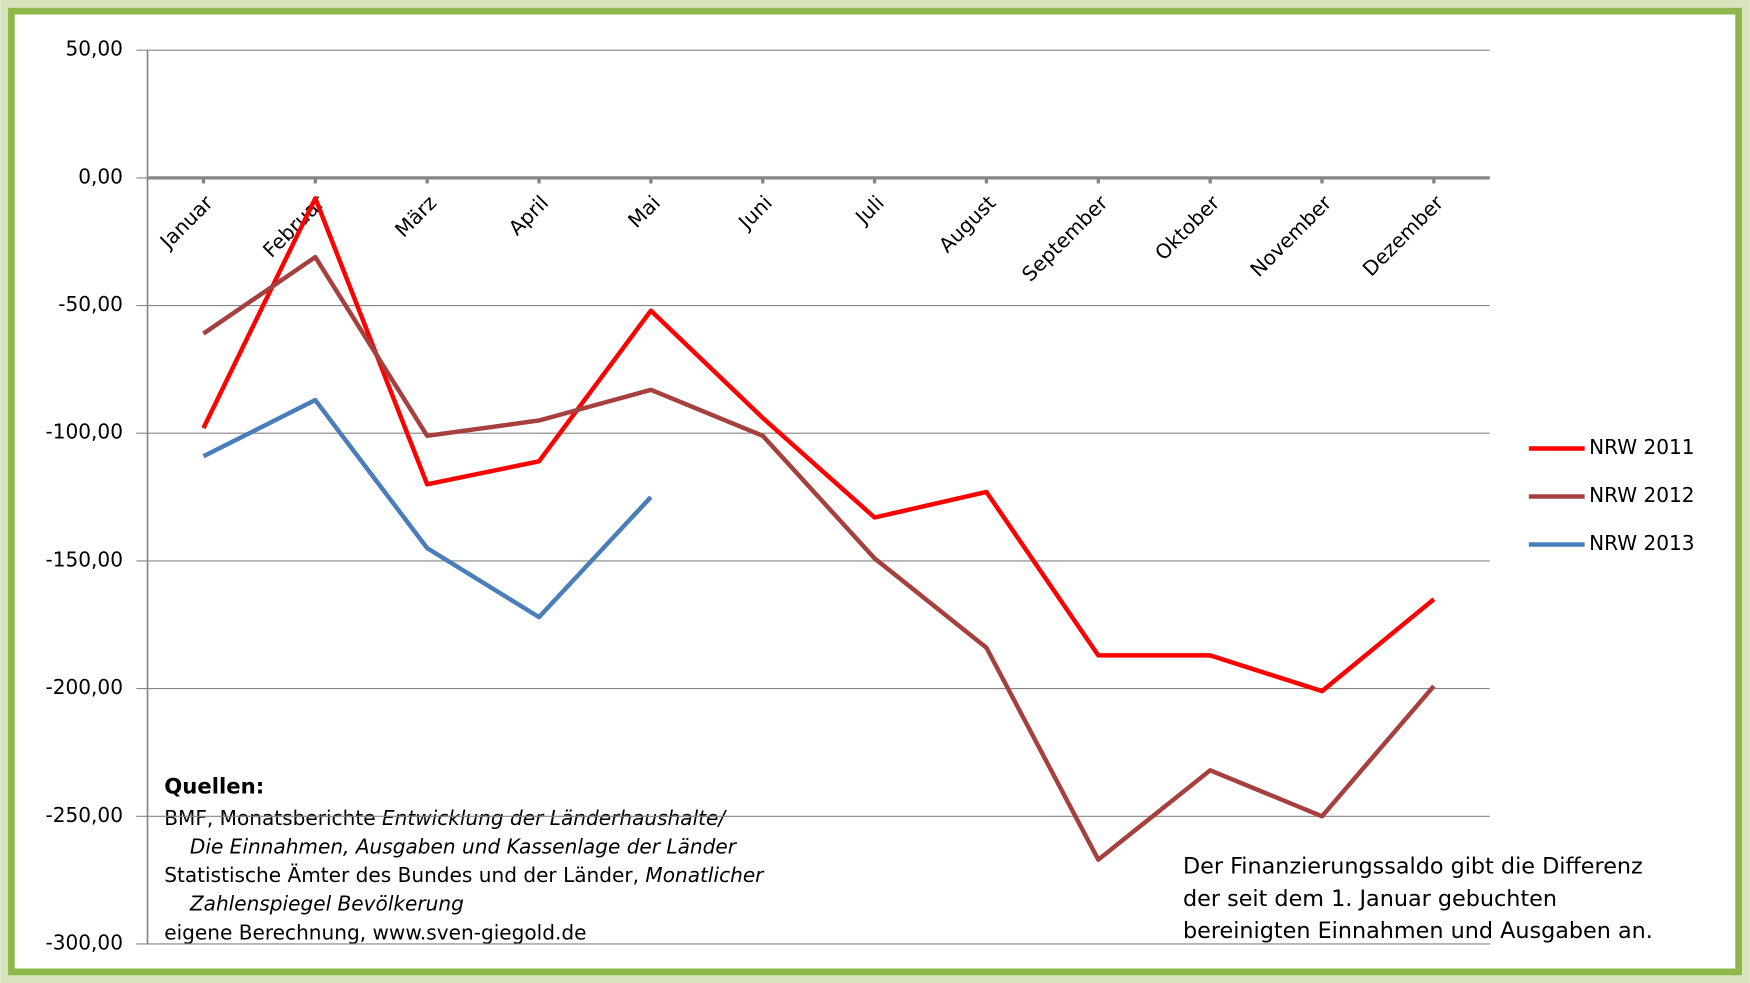  What do you see at coordinates (90, 304) in the screenshot?
I see `y-tick-label: -50,00` at bounding box center [90, 304].